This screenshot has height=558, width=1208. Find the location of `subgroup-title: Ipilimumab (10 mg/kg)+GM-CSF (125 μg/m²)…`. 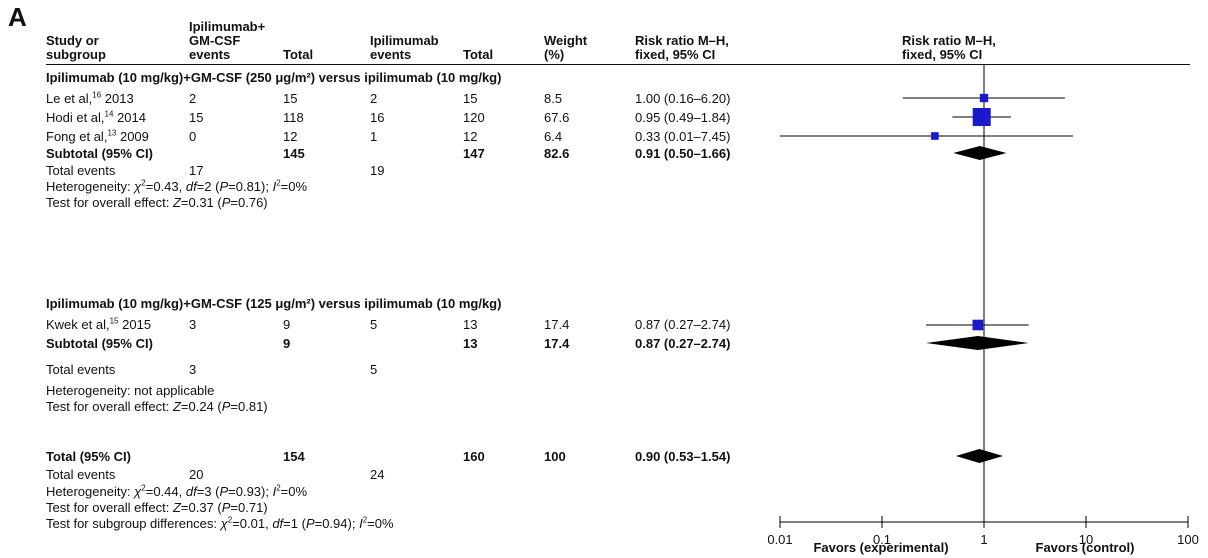

subgroup-title: Ipilimumab (10 mg/kg)+GM-CSF (125 μg/m²)… is located at coordinates (274, 303).